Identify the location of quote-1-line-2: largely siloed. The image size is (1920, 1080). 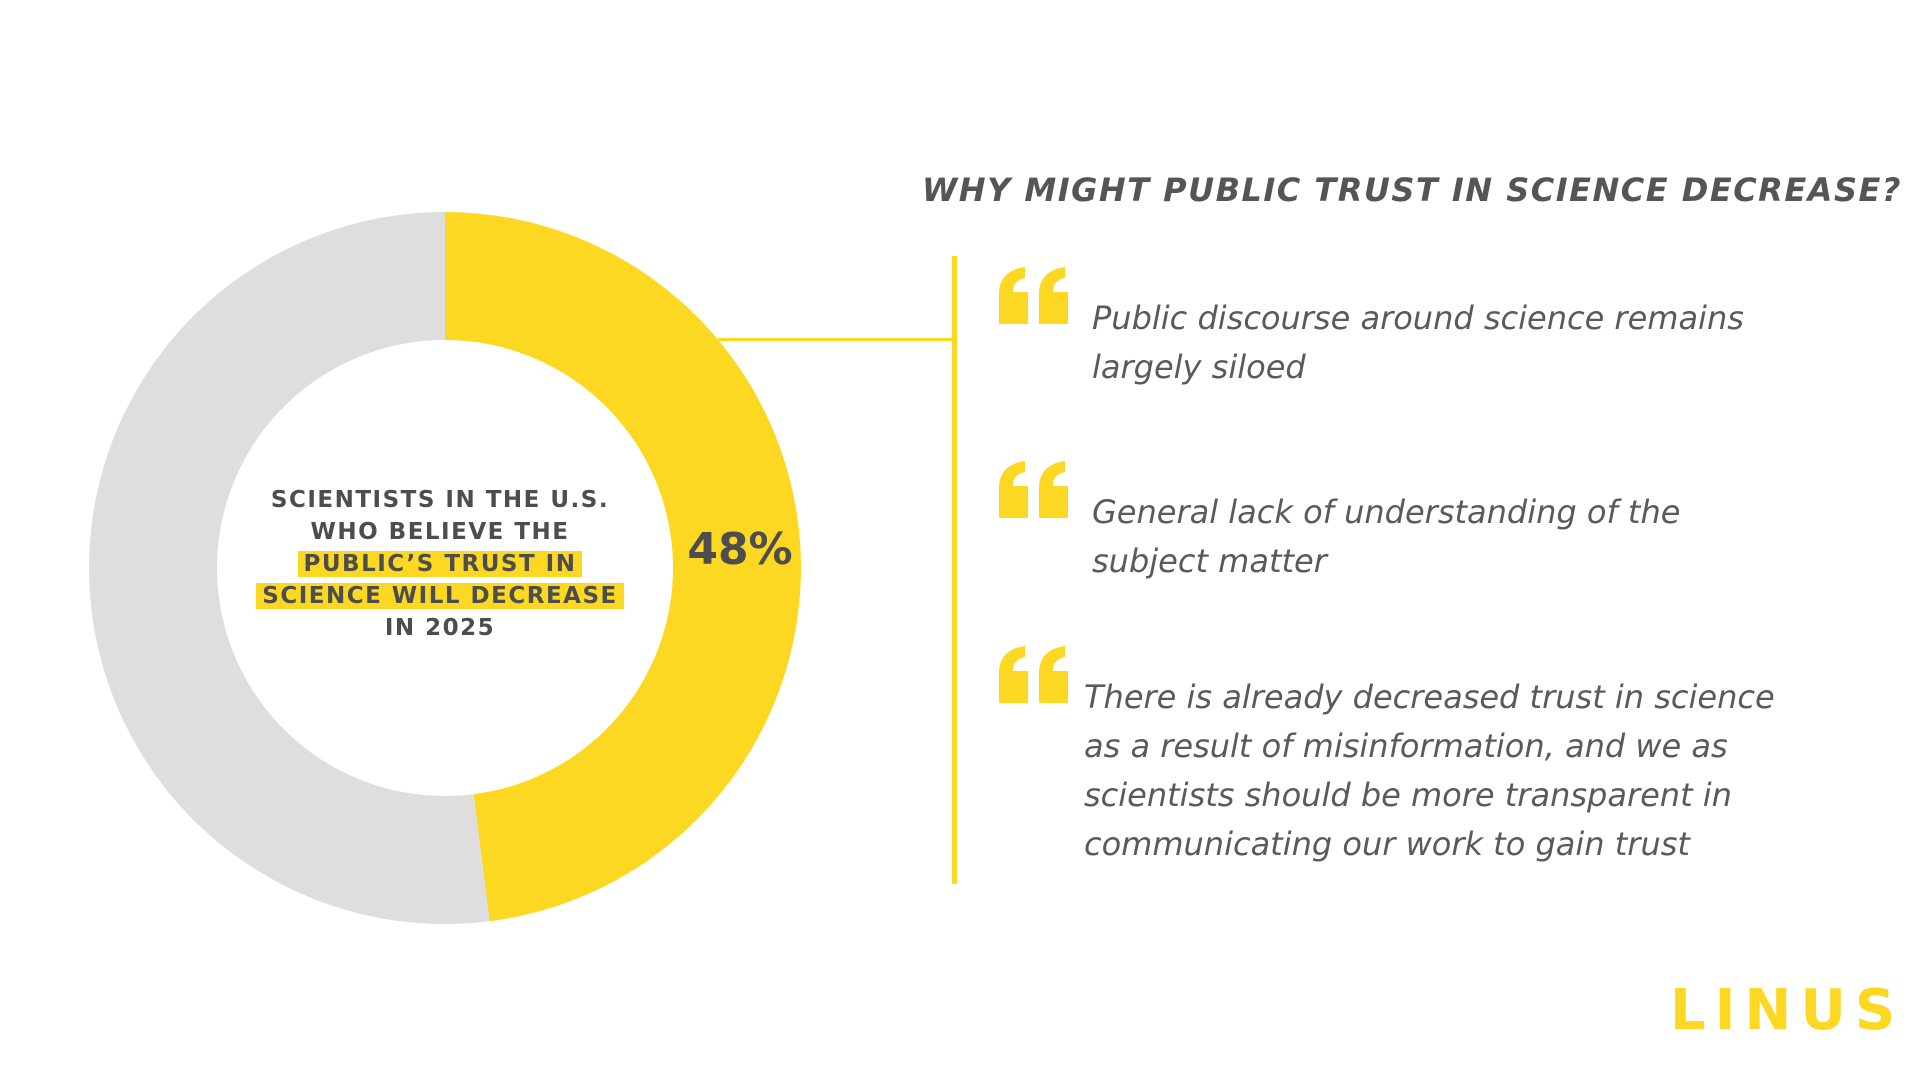
(1199, 367).